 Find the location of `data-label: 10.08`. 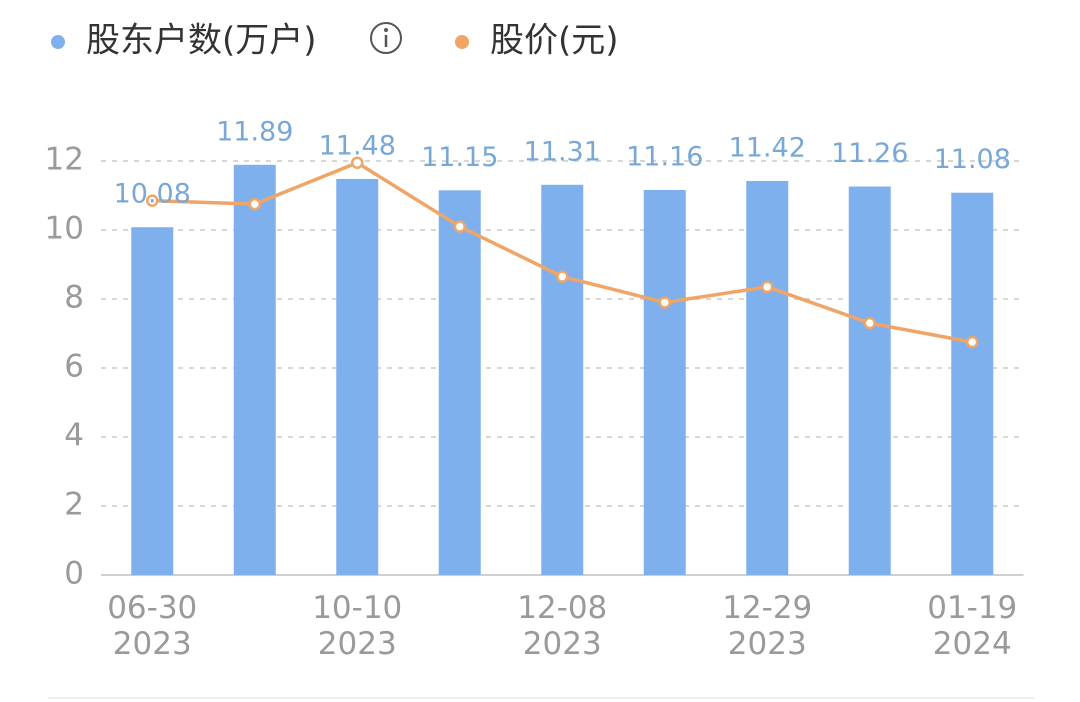

data-label: 10.08 is located at coordinates (152, 194).